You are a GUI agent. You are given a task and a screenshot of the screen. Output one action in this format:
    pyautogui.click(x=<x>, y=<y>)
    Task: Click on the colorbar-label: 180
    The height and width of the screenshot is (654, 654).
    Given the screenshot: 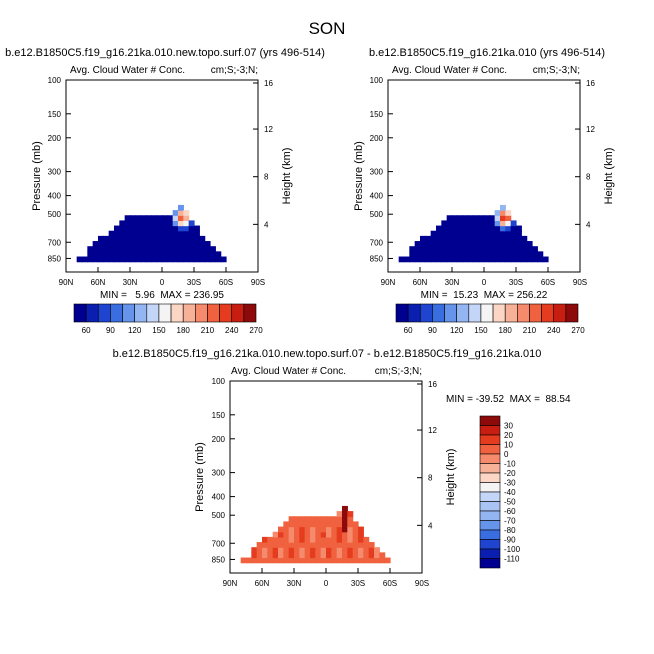 What is the action you would take?
    pyautogui.click(x=506, y=330)
    